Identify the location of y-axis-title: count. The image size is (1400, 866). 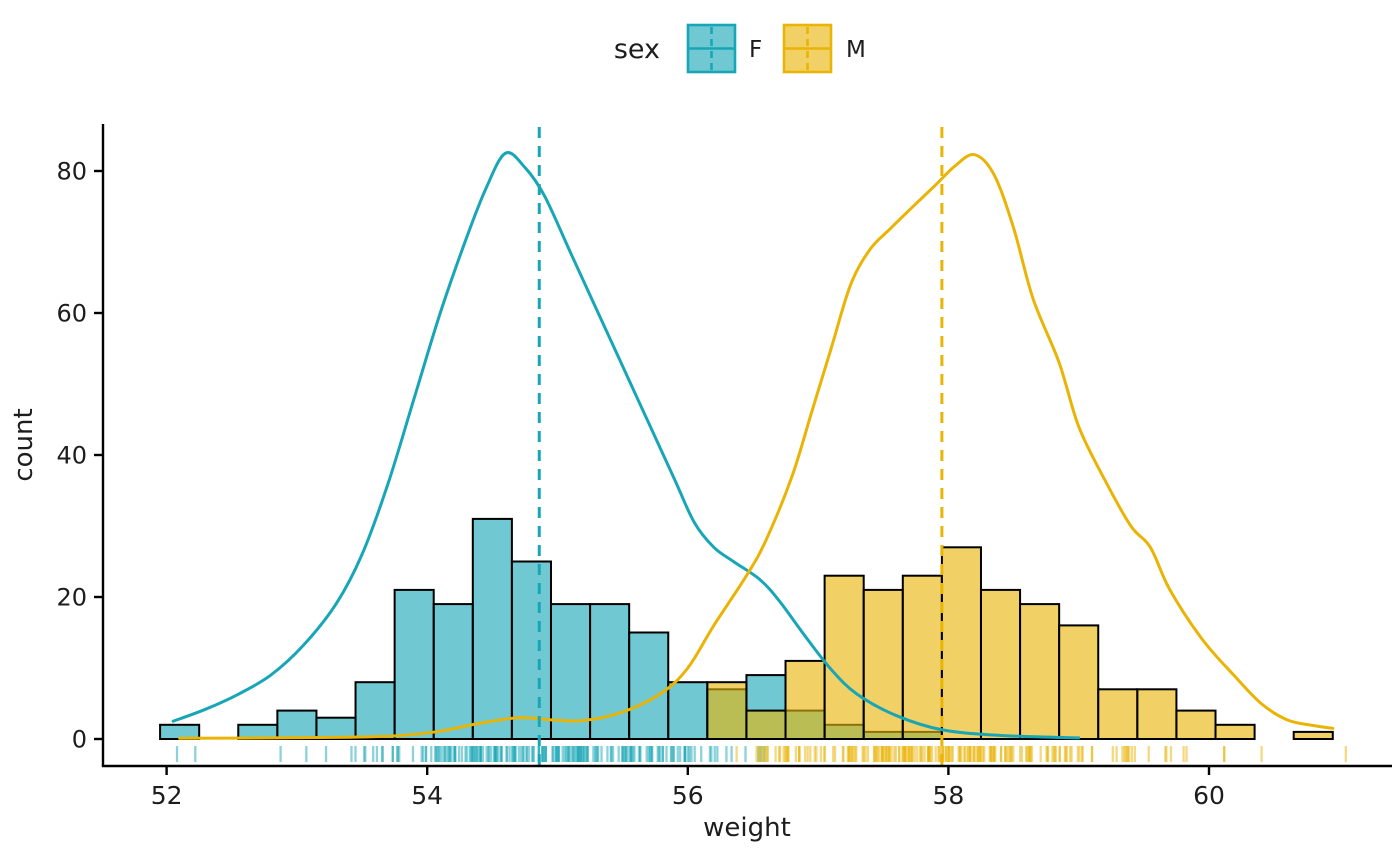
(24, 444).